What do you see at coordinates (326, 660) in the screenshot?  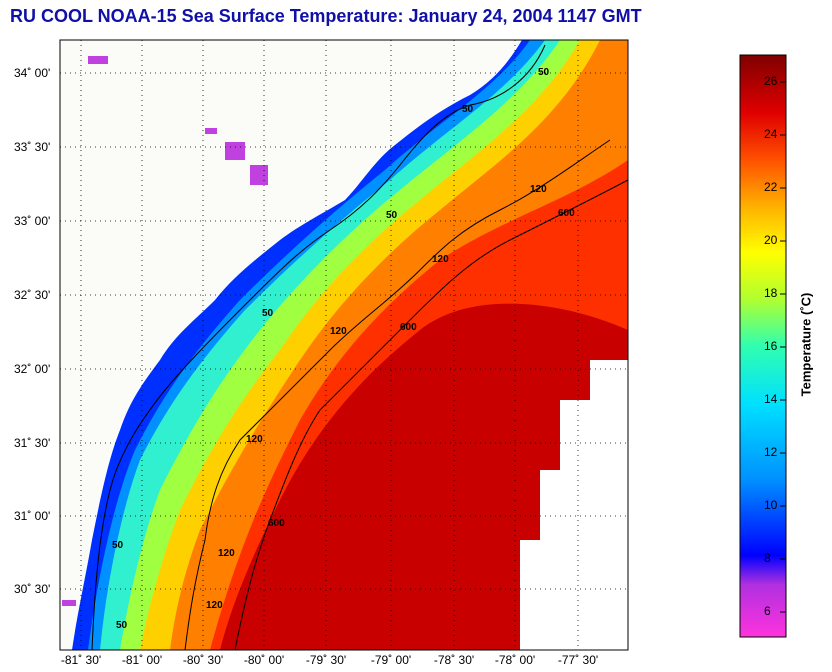 I see `lon-label: -79˚ 30'` at bounding box center [326, 660].